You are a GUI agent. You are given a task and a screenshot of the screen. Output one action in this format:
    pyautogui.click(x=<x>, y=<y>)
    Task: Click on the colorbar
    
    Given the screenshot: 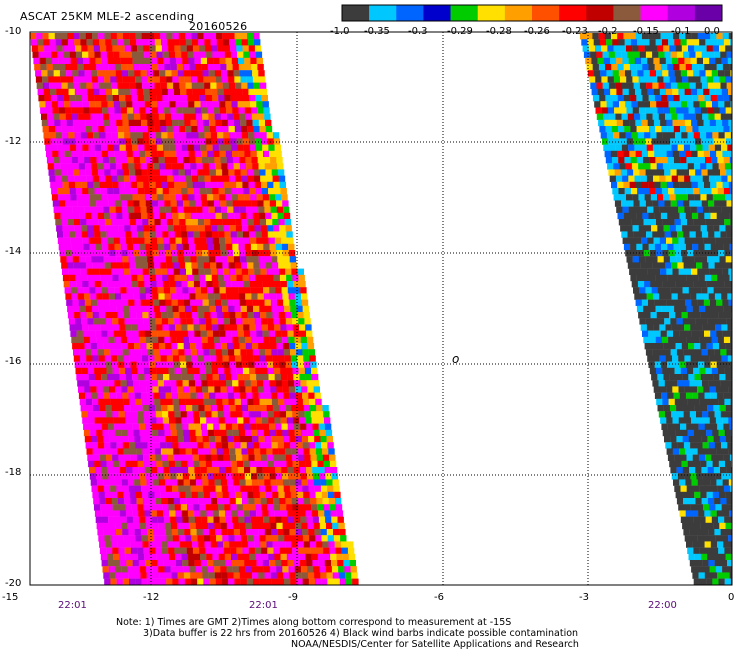 What is the action you would take?
    pyautogui.click(x=532, y=13)
    